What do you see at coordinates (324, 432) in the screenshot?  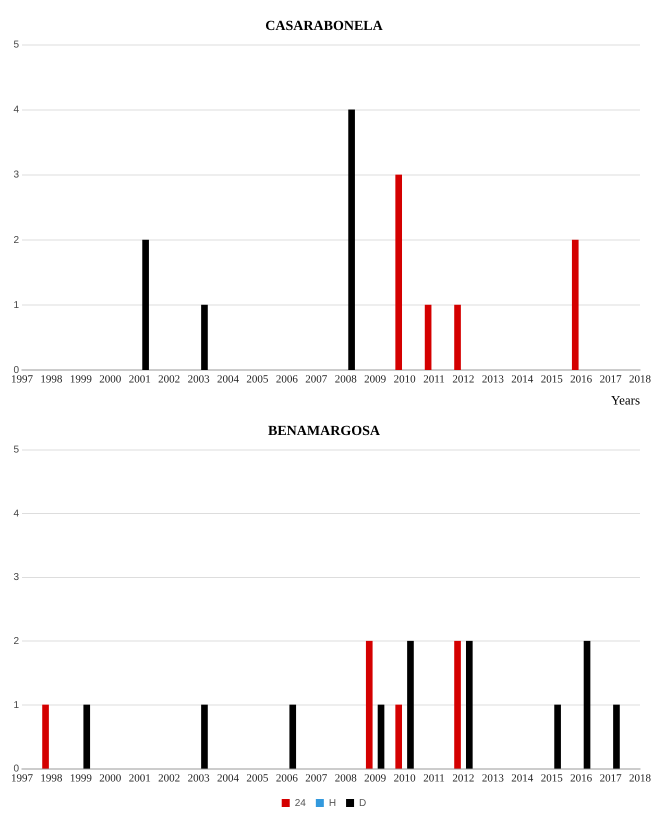 I see `chart-title: BENAMARGOSA` at bounding box center [324, 432].